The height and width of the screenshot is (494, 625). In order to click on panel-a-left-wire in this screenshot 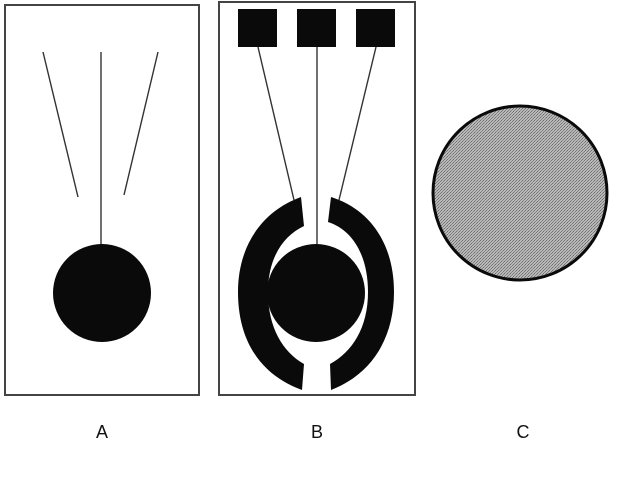, I will do `click(60, 124)`.